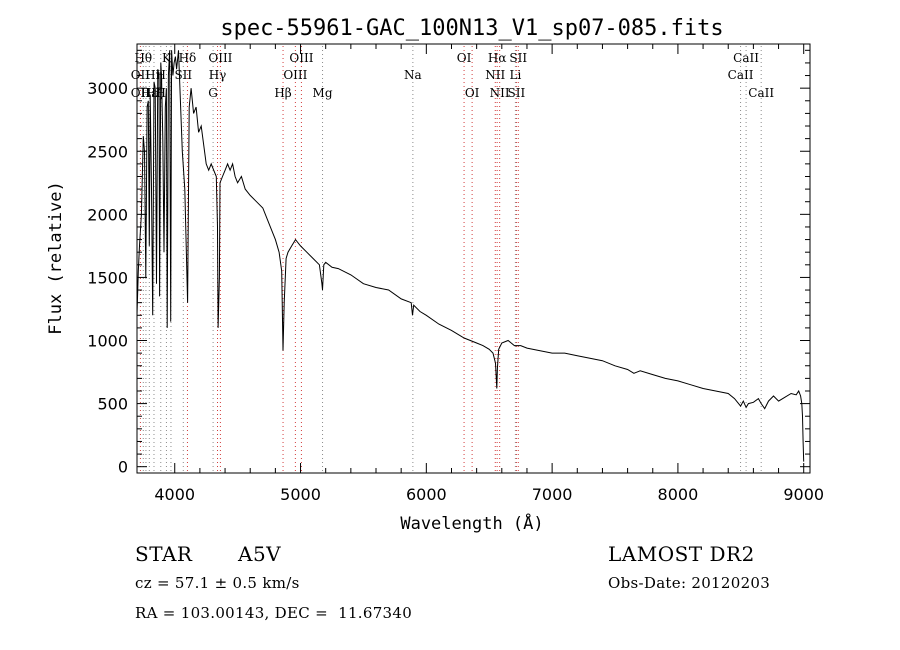  I want to click on x-tick-label: 7000, so click(552, 494).